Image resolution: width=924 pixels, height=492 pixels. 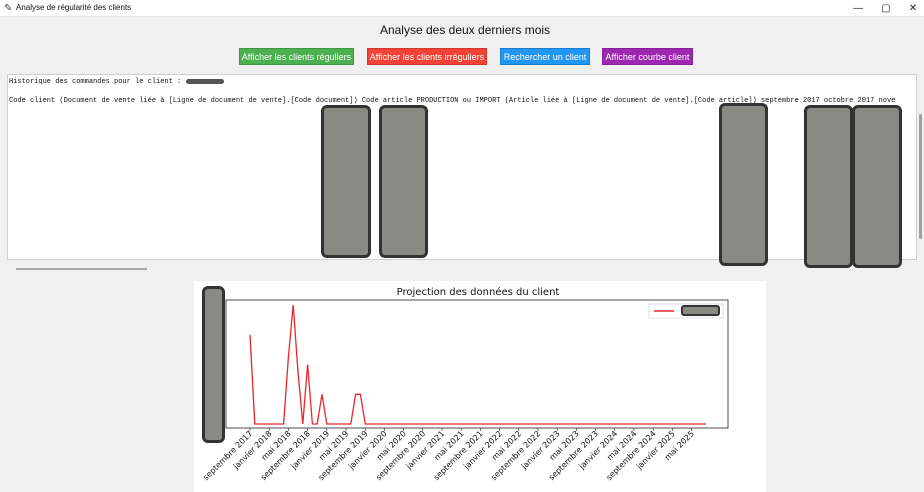 I want to click on minimize-button: —, so click(x=858, y=8).